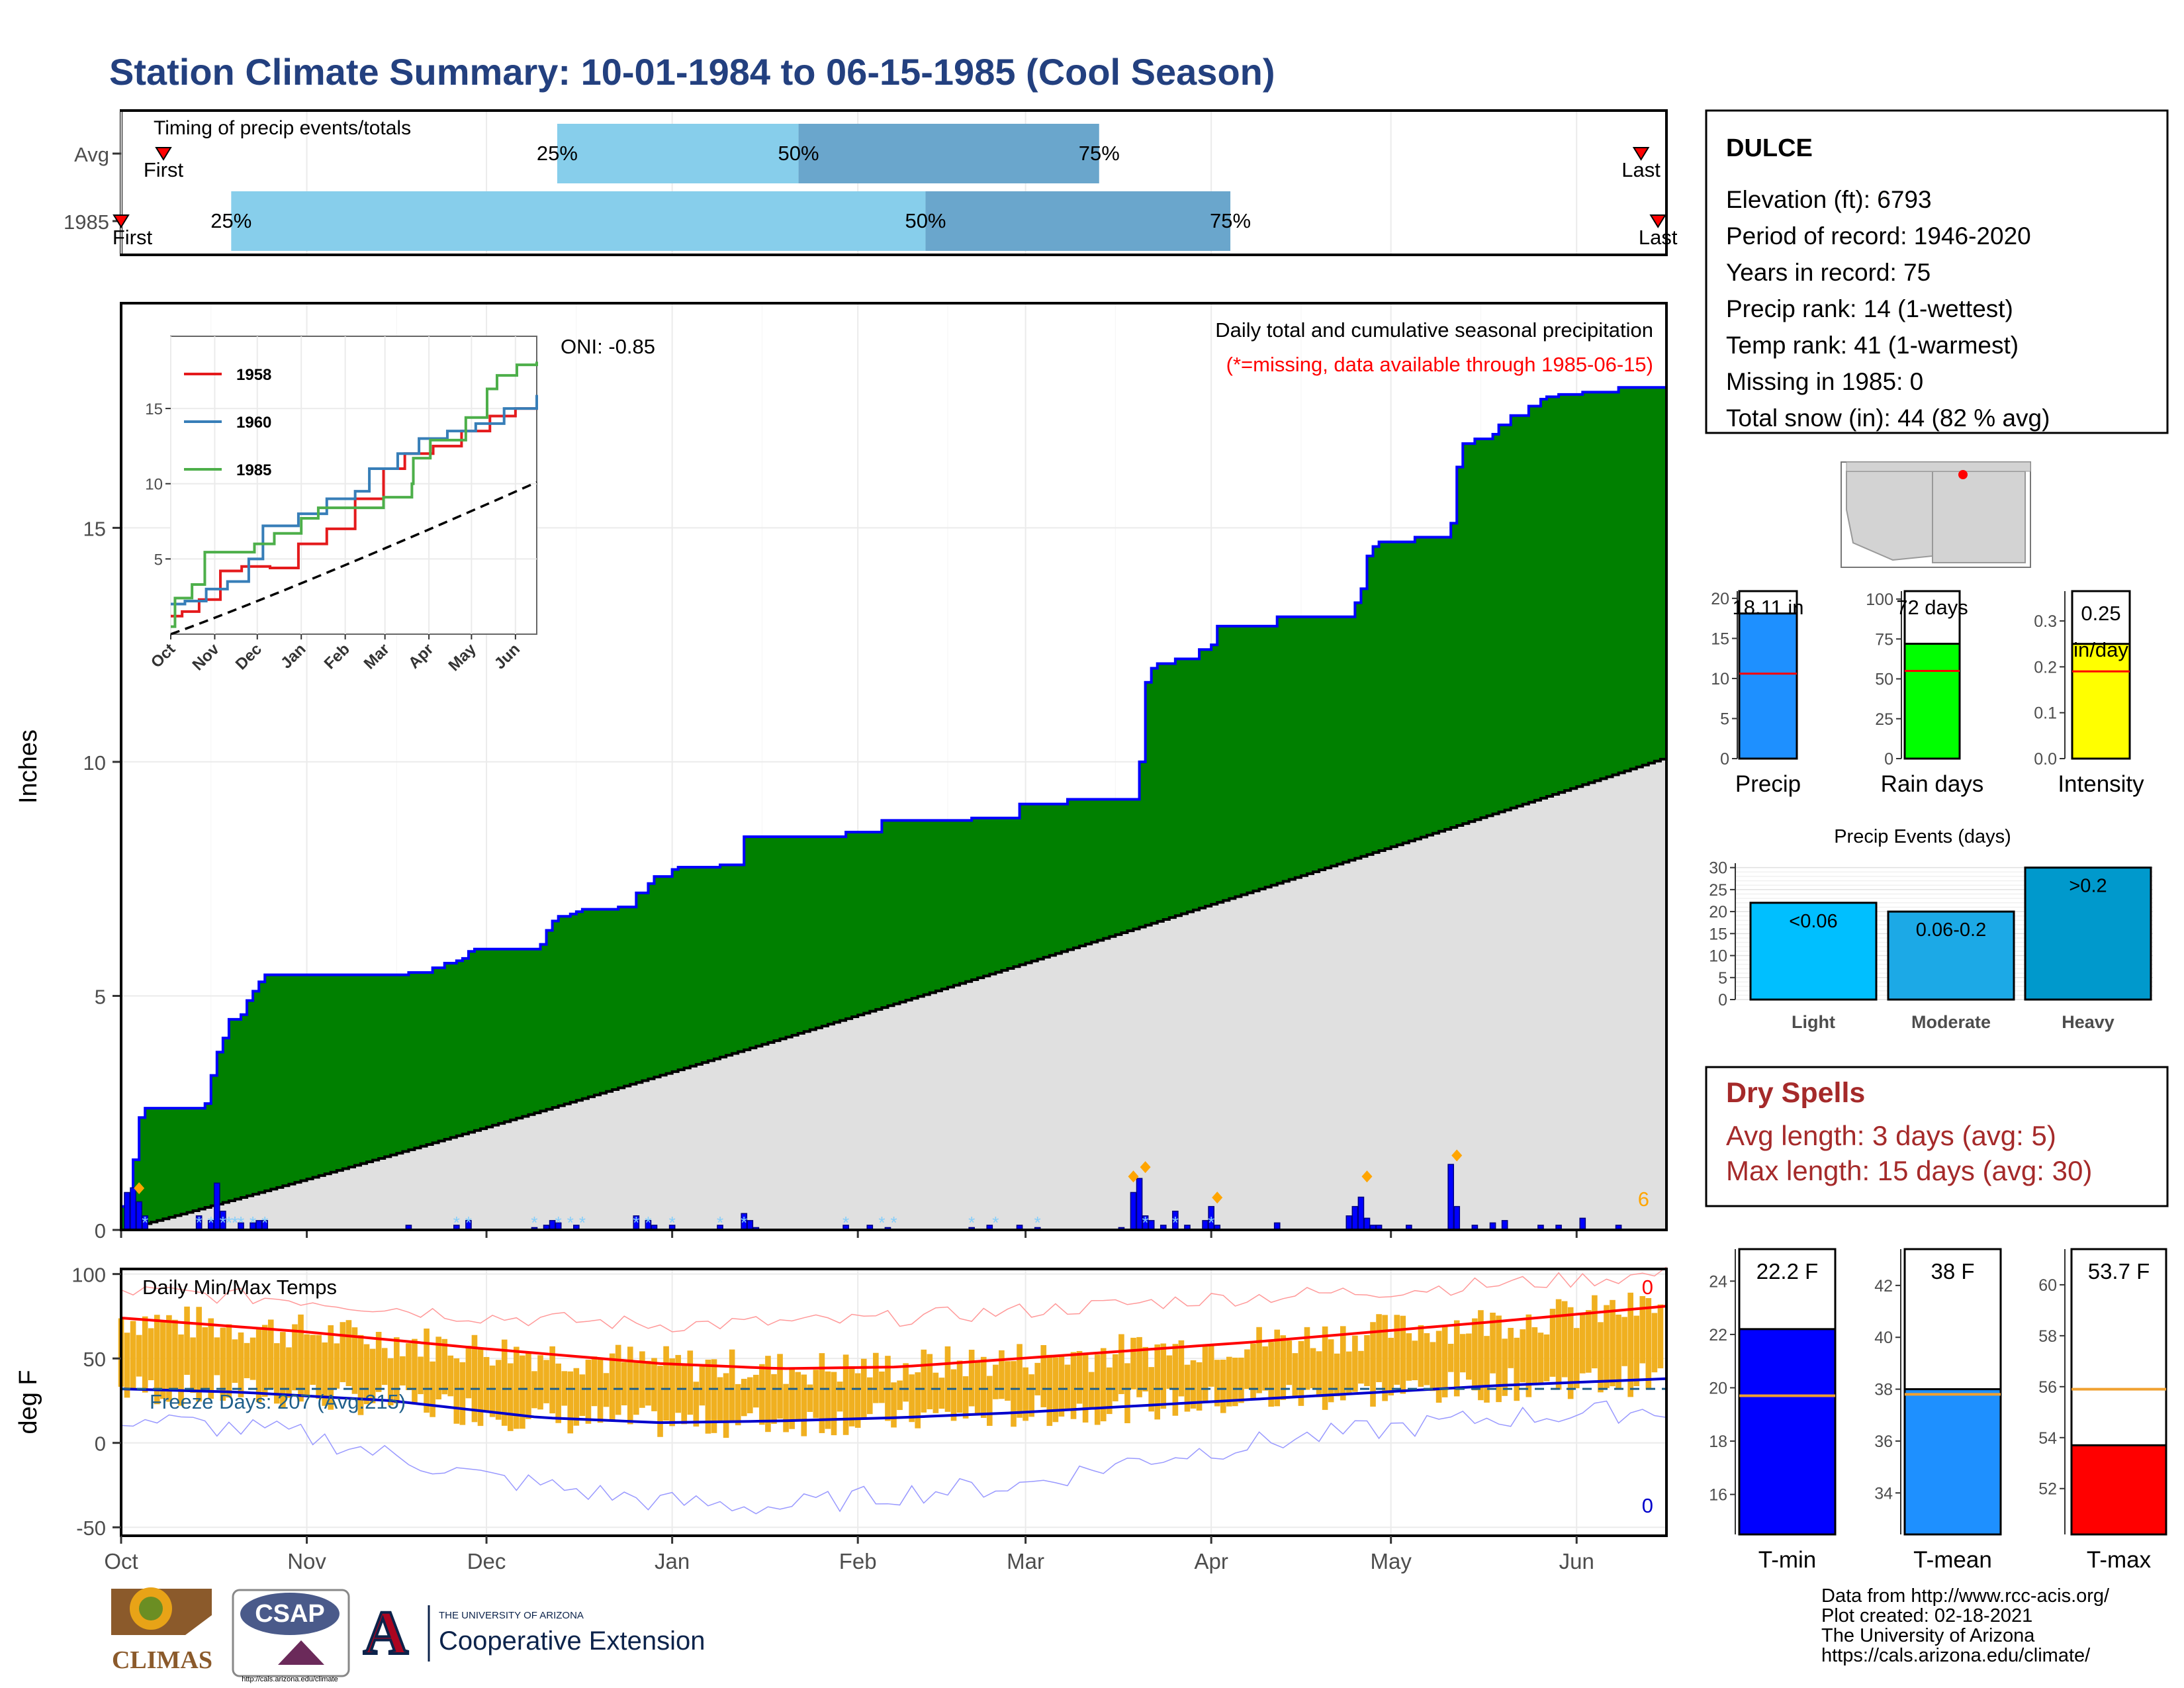  What do you see at coordinates (1965, 1596) in the screenshot?
I see `credit-line-1: Data from http://www.rcc-acis.org/` at bounding box center [1965, 1596].